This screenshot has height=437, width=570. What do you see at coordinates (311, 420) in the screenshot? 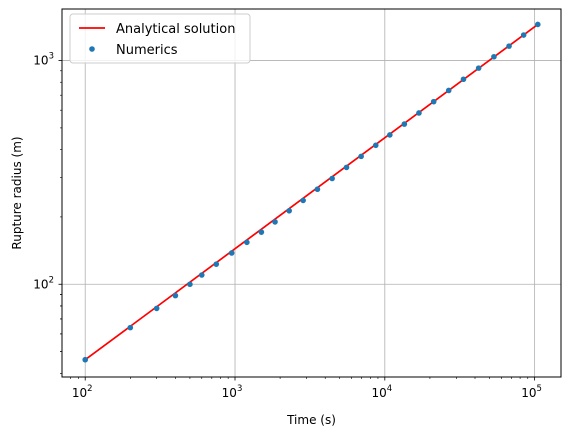
I see `x-axis-label: Time (s)` at bounding box center [311, 420].